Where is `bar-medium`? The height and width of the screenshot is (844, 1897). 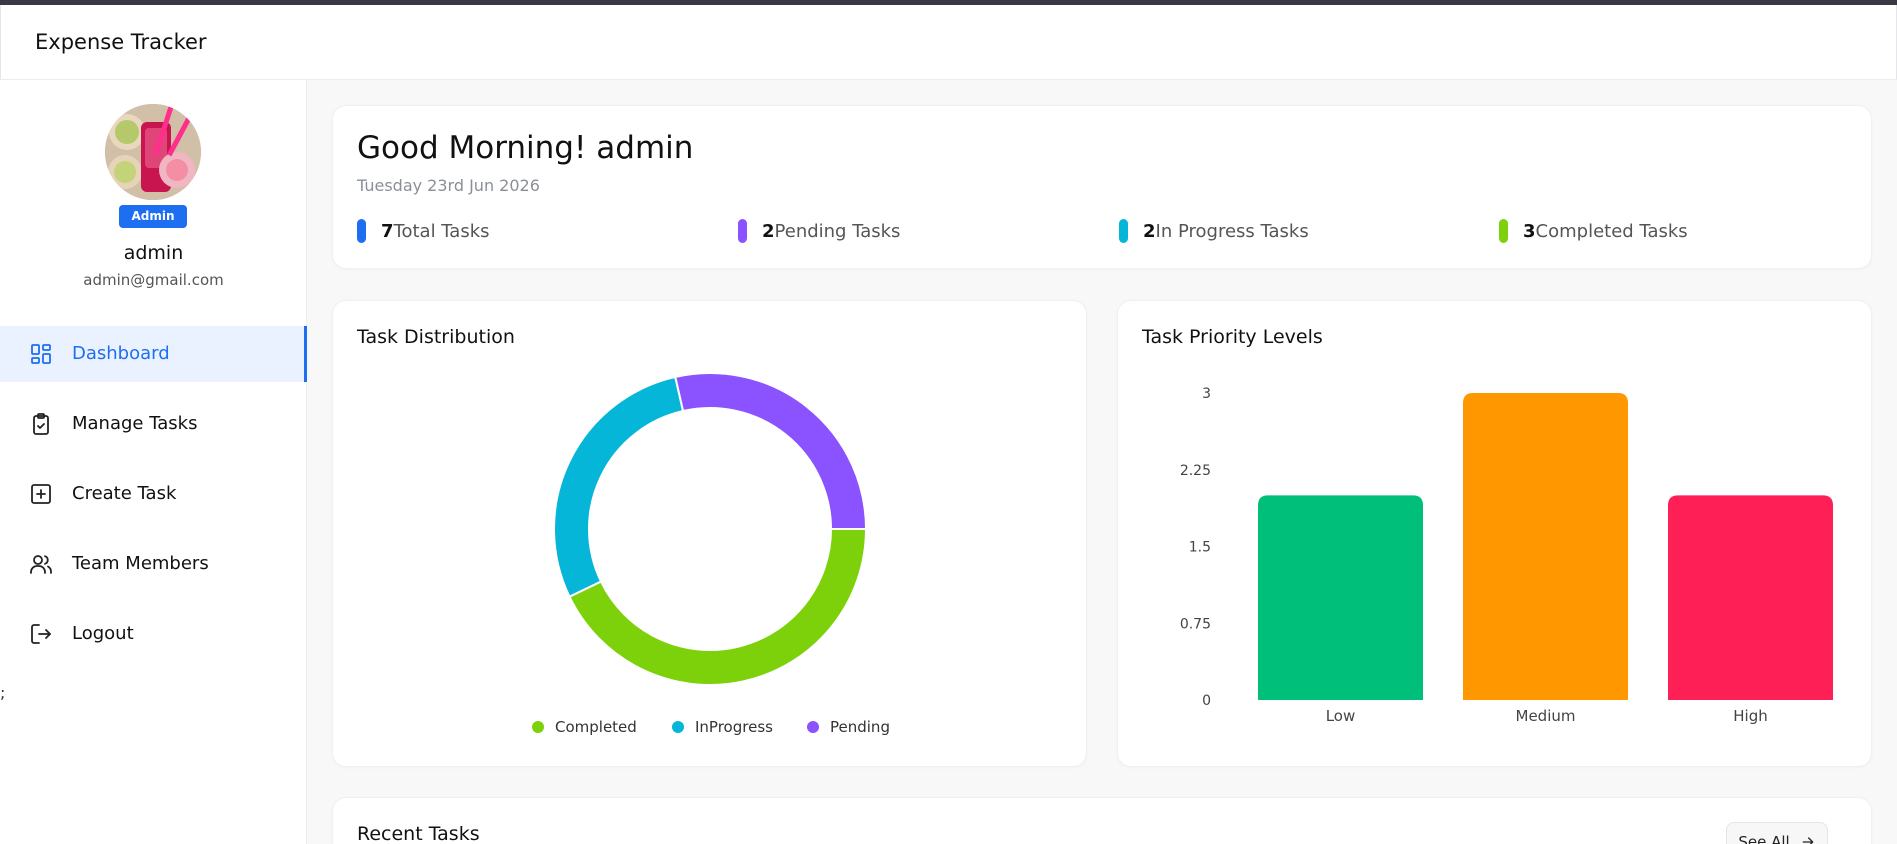 bar-medium is located at coordinates (1545, 546).